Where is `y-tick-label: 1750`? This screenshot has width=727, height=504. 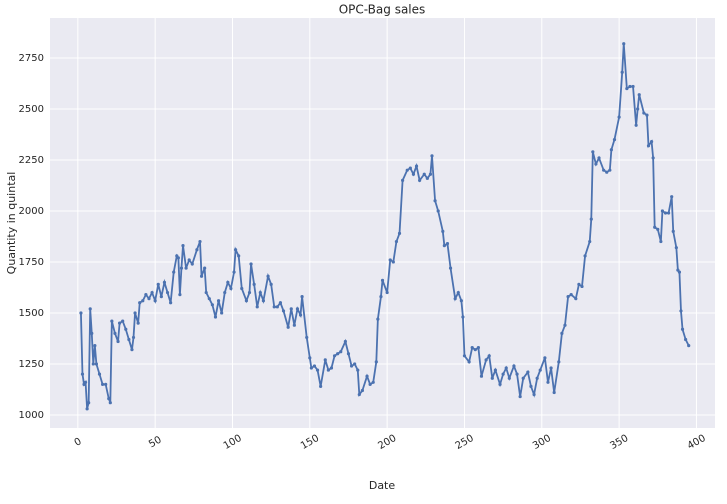
y-tick-label: 1750 is located at coordinates (31, 262).